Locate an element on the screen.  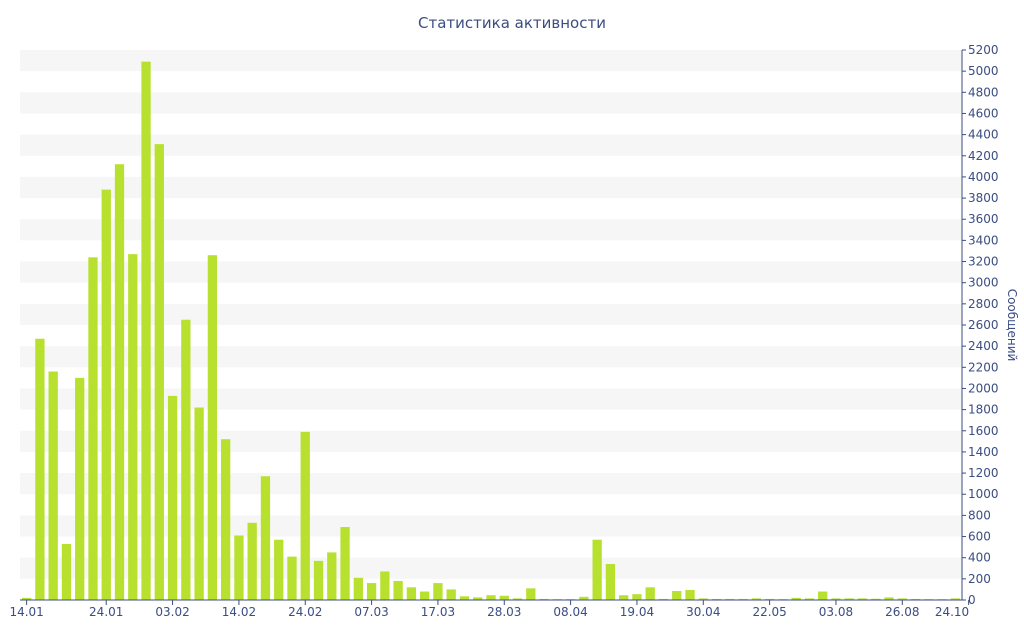
x-tick-label: 28.03 is located at coordinates (504, 612).